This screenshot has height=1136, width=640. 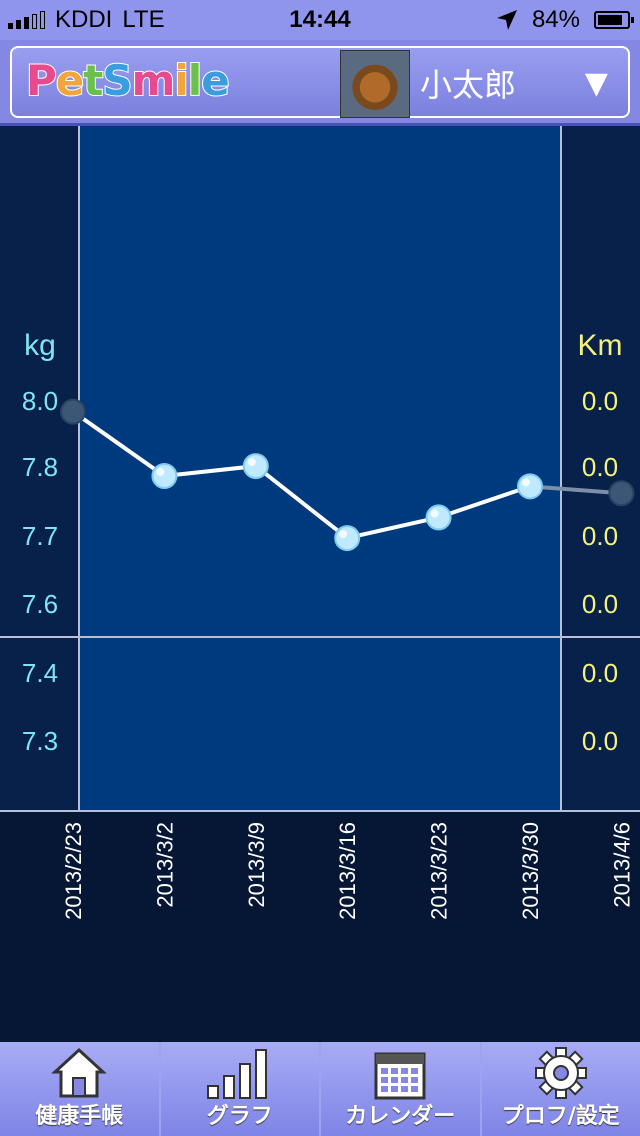 What do you see at coordinates (181, 80) in the screenshot?
I see `logo-letter: i` at bounding box center [181, 80].